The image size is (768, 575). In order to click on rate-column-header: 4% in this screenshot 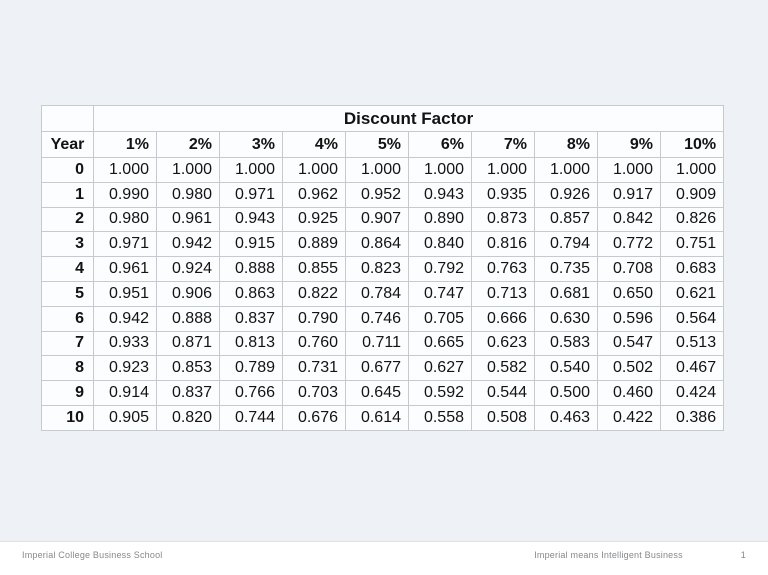, I will do `click(314, 144)`.